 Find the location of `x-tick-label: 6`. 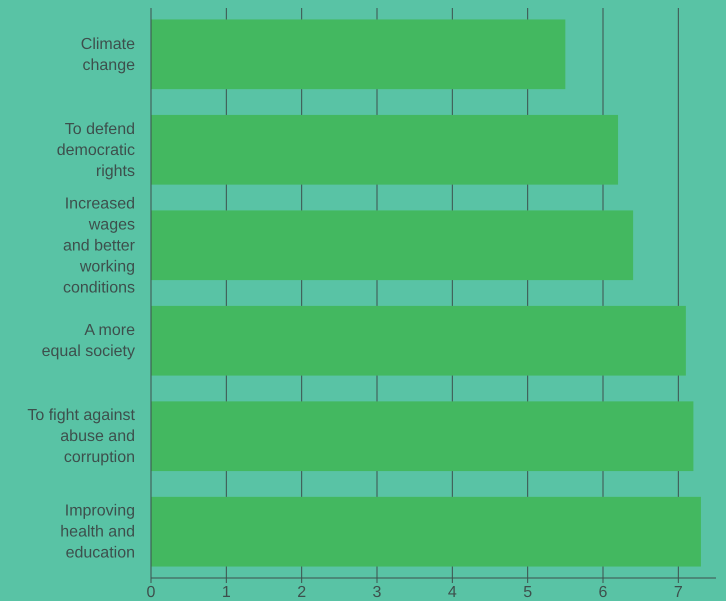

x-tick-label: 6 is located at coordinates (603, 592).